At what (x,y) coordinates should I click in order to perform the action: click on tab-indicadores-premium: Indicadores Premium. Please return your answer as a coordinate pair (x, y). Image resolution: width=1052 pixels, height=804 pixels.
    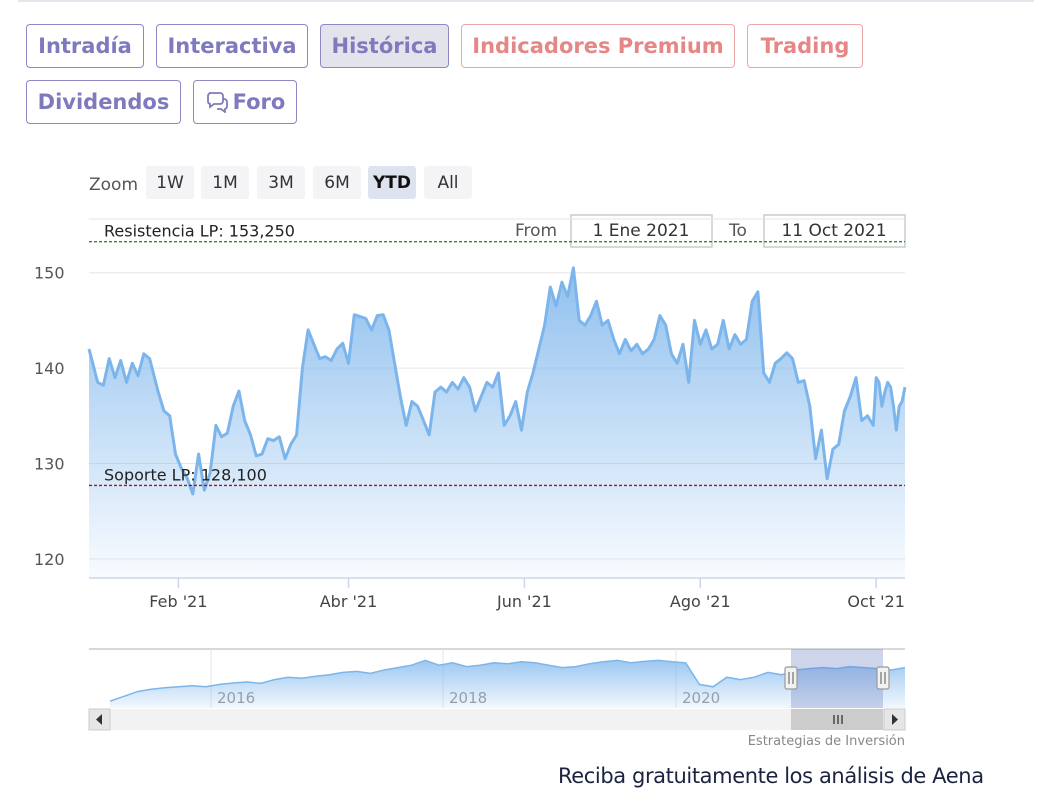
    Looking at the image, I should click on (598, 46).